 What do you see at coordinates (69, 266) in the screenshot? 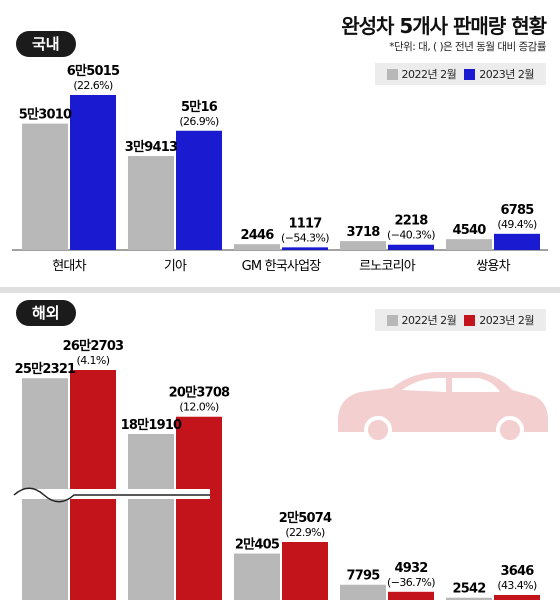
I see `category-label-domestic: 현대차` at bounding box center [69, 266].